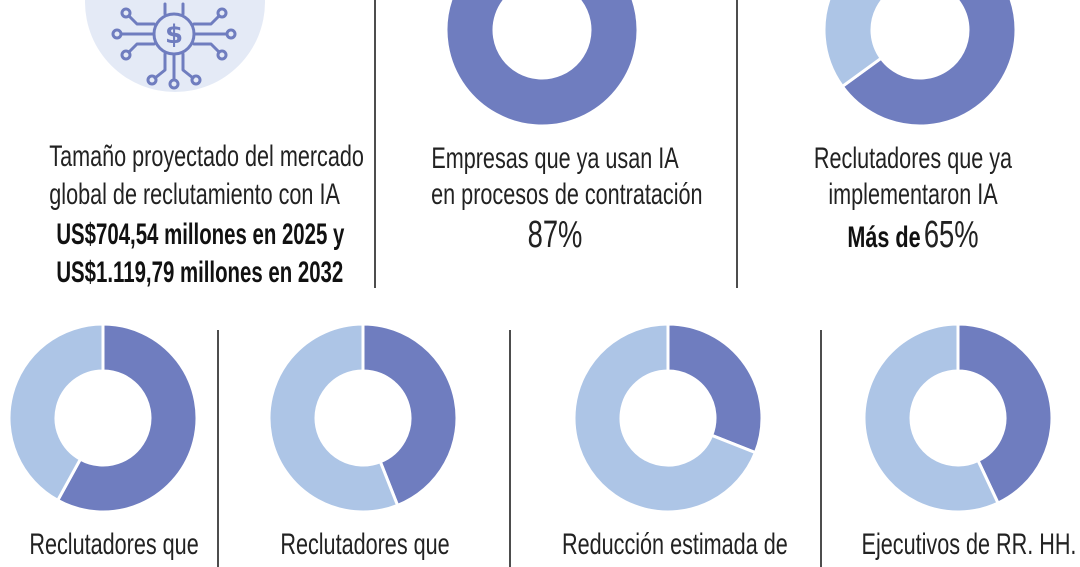  Describe the element at coordinates (555, 235) in the screenshot. I see `companies-value: 87%` at that location.